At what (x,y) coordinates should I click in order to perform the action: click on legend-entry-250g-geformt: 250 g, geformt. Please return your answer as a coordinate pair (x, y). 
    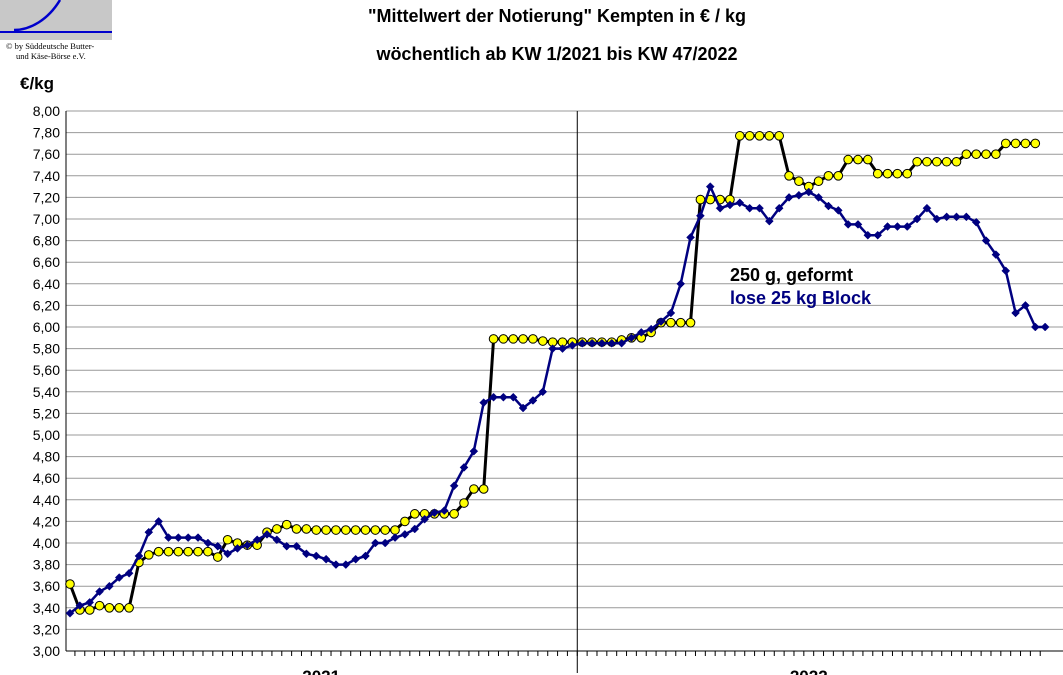
    Looking at the image, I should click on (791, 275).